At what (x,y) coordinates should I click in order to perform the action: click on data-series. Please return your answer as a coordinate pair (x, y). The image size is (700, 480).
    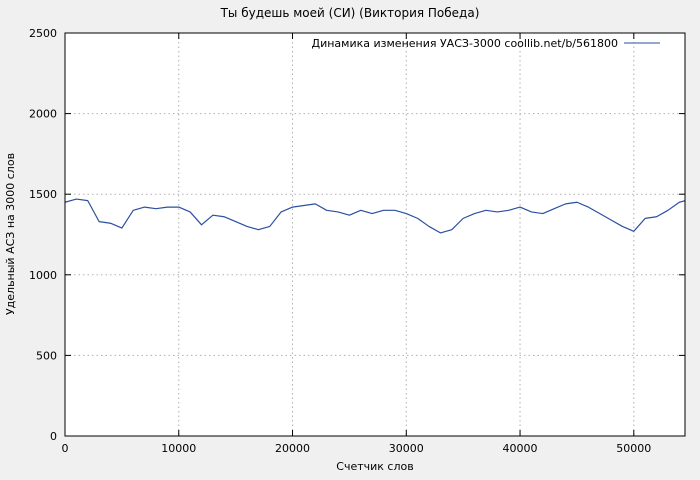
    Looking at the image, I should click on (375, 216).